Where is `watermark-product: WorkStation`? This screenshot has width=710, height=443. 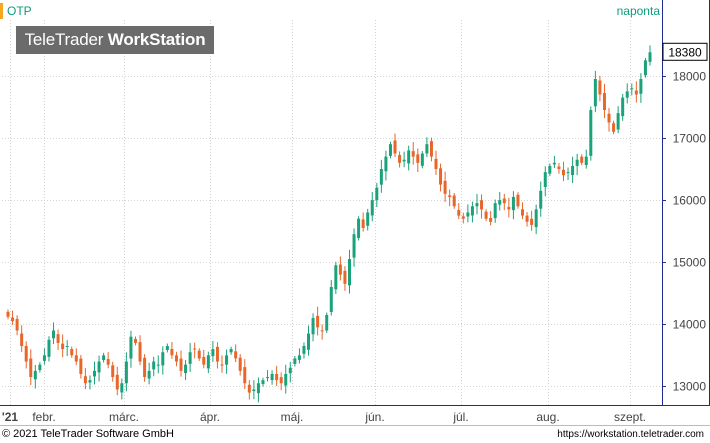
watermark-product: WorkStation is located at coordinates (156, 39).